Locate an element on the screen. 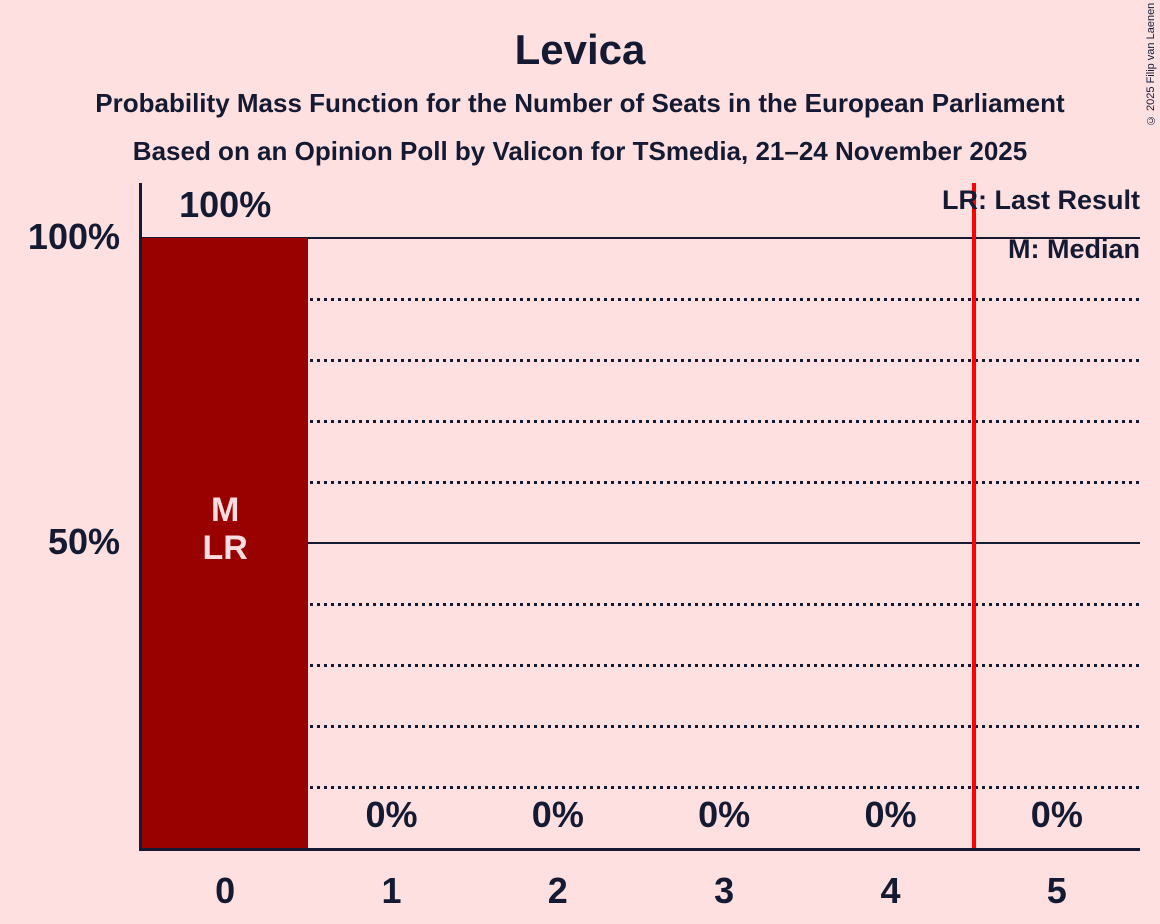 Image resolution: width=1160 pixels, height=924 pixels. bar-value-label-1: 0% is located at coordinates (391, 814).